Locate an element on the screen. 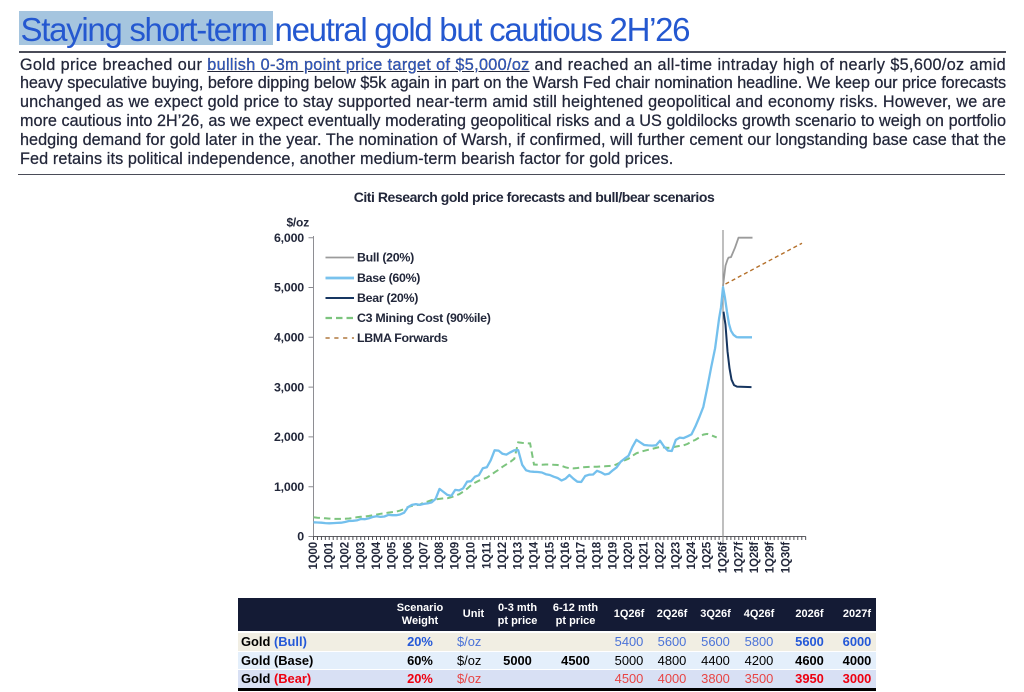  svg-text: Bear (20%) is located at coordinates (387, 298).